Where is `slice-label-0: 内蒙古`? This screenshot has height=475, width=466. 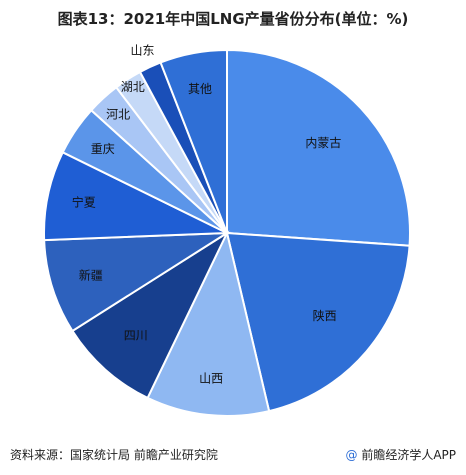
slice-label-0: 内蒙古 is located at coordinates (323, 142).